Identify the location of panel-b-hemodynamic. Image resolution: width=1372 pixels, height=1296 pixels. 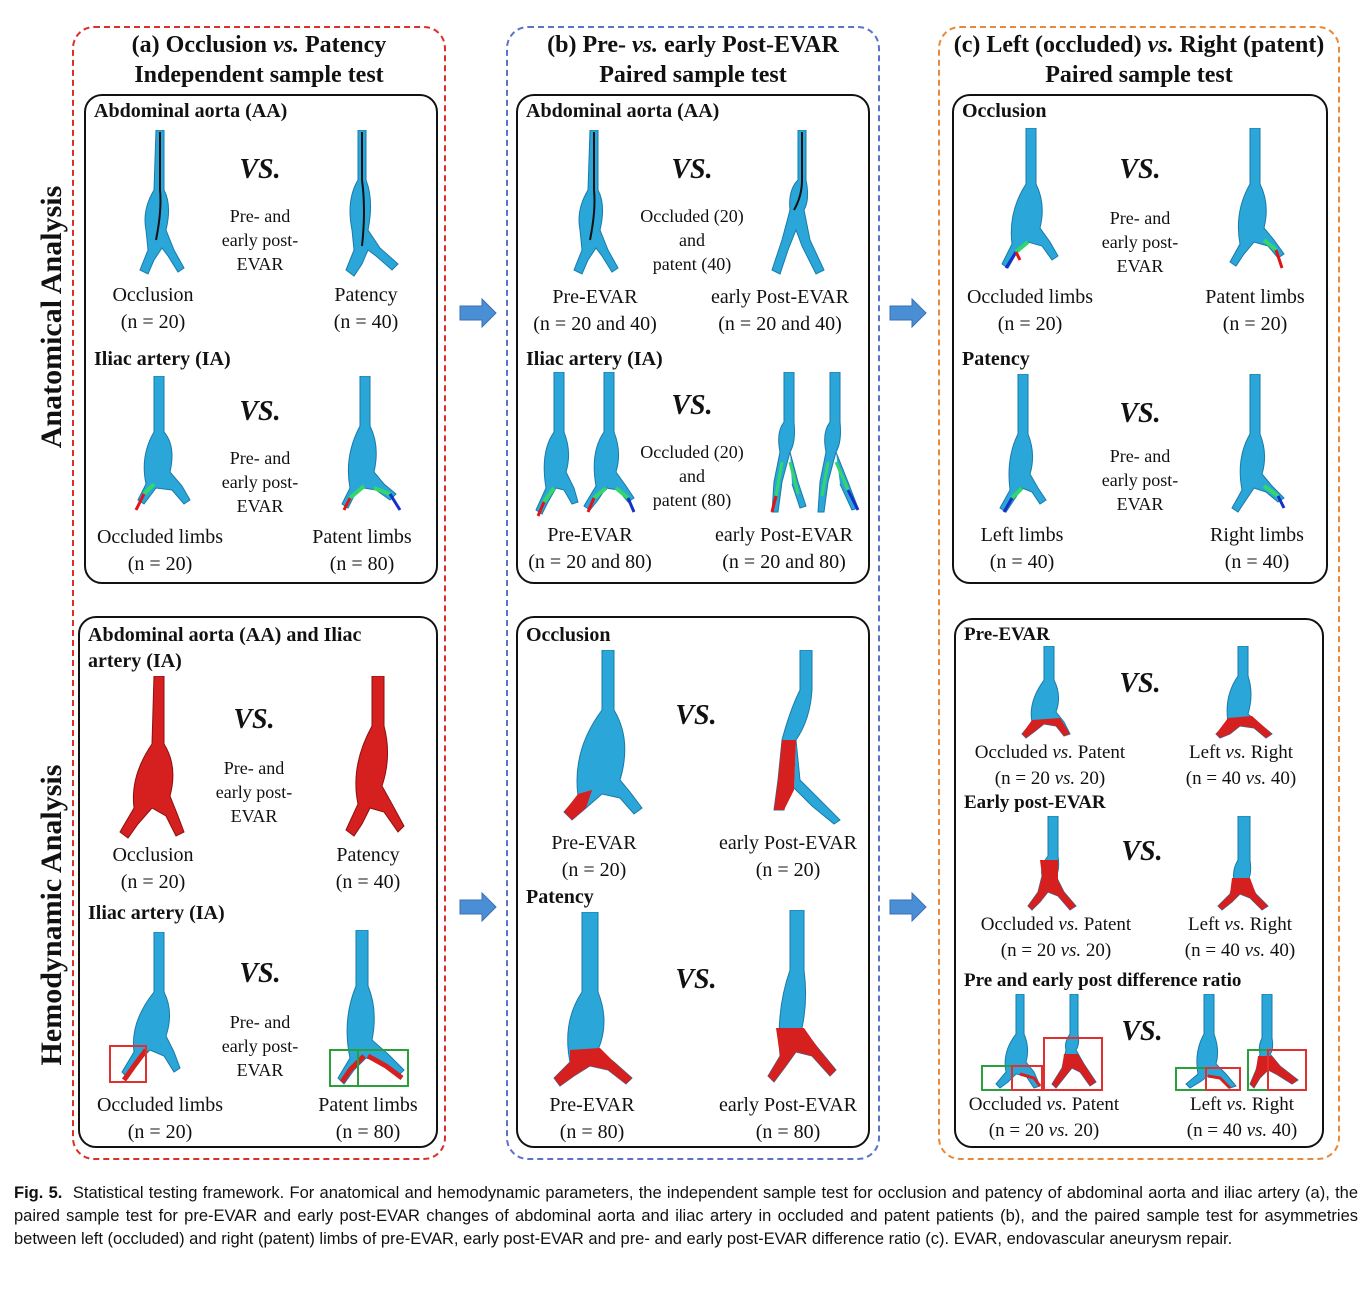
(693, 882).